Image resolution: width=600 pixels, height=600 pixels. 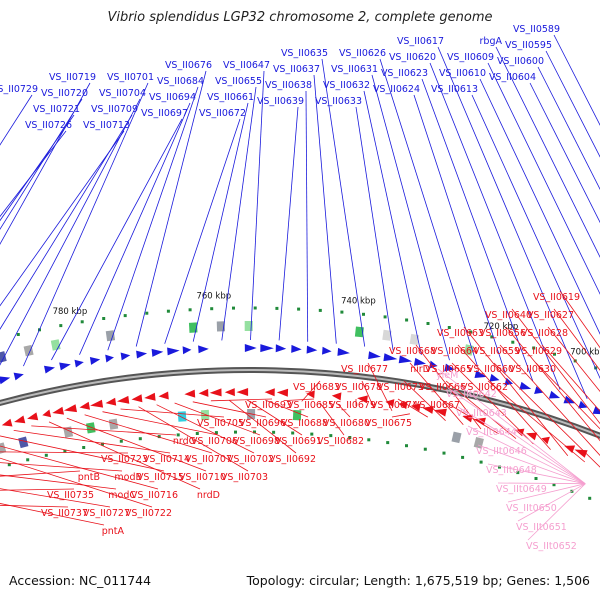 What do you see at coordinates (528, 45) in the screenshot?
I see `plus-gene-label: VS_II0595` at bounding box center [528, 45].